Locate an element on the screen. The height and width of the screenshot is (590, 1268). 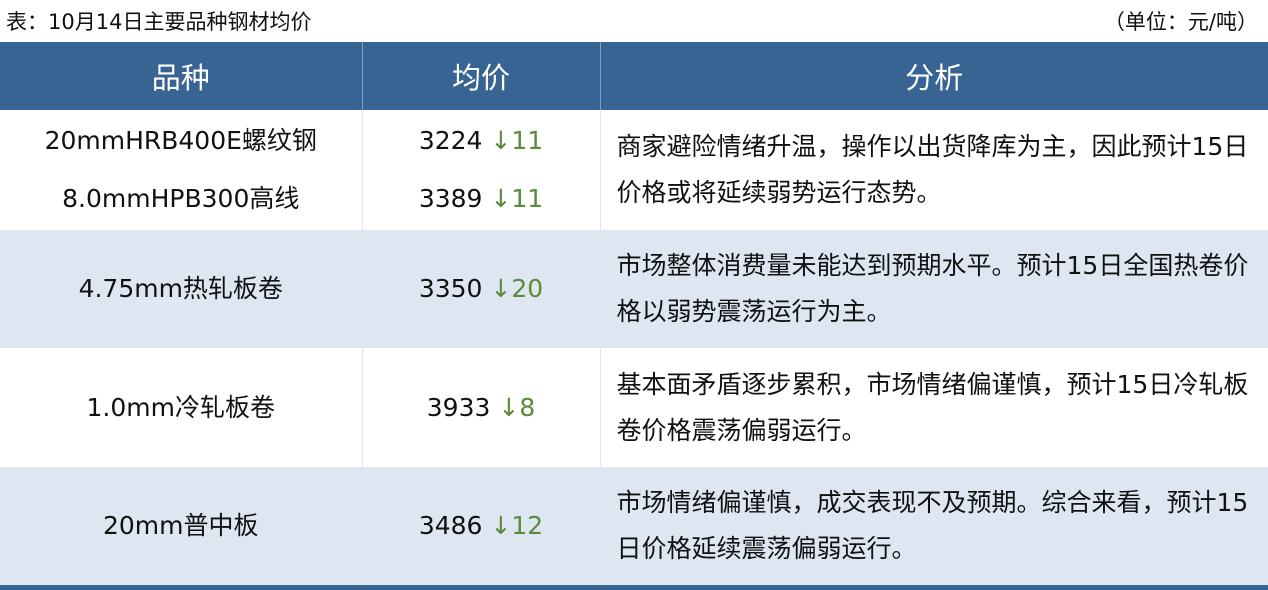
header-price: 均价 is located at coordinates (480, 76).